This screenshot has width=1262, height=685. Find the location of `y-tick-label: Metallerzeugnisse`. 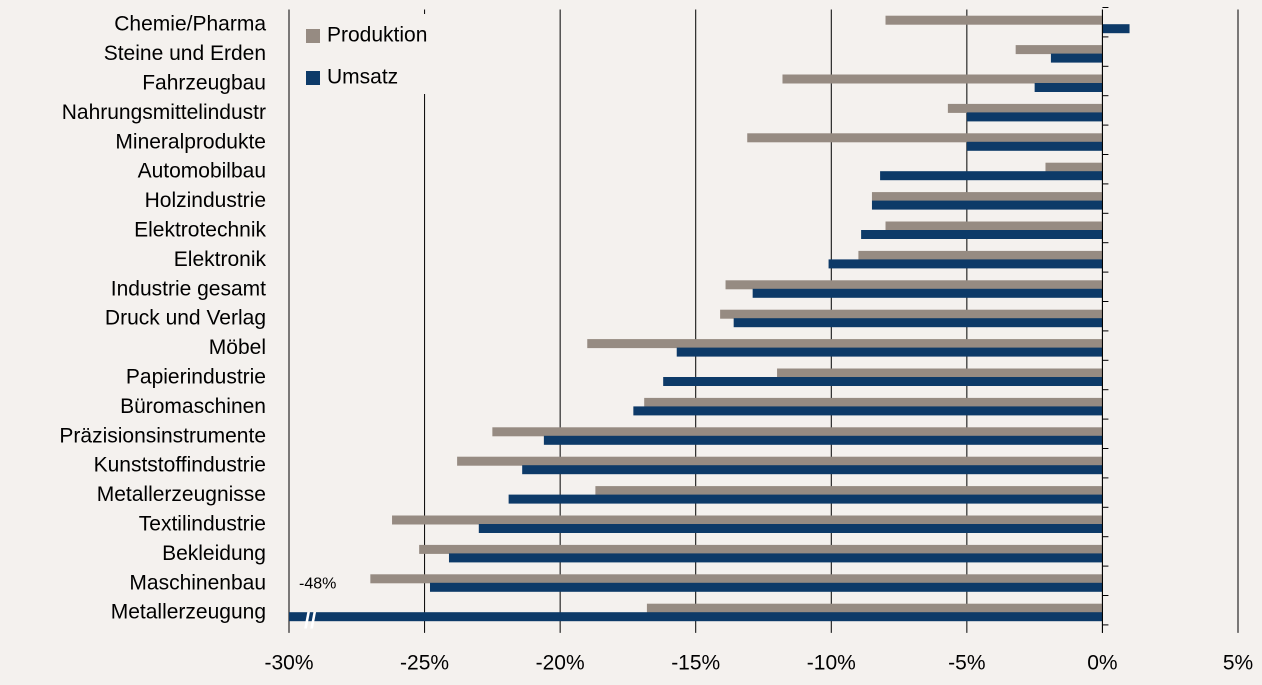

y-tick-label: Metallerzeugnisse is located at coordinates (181, 494).